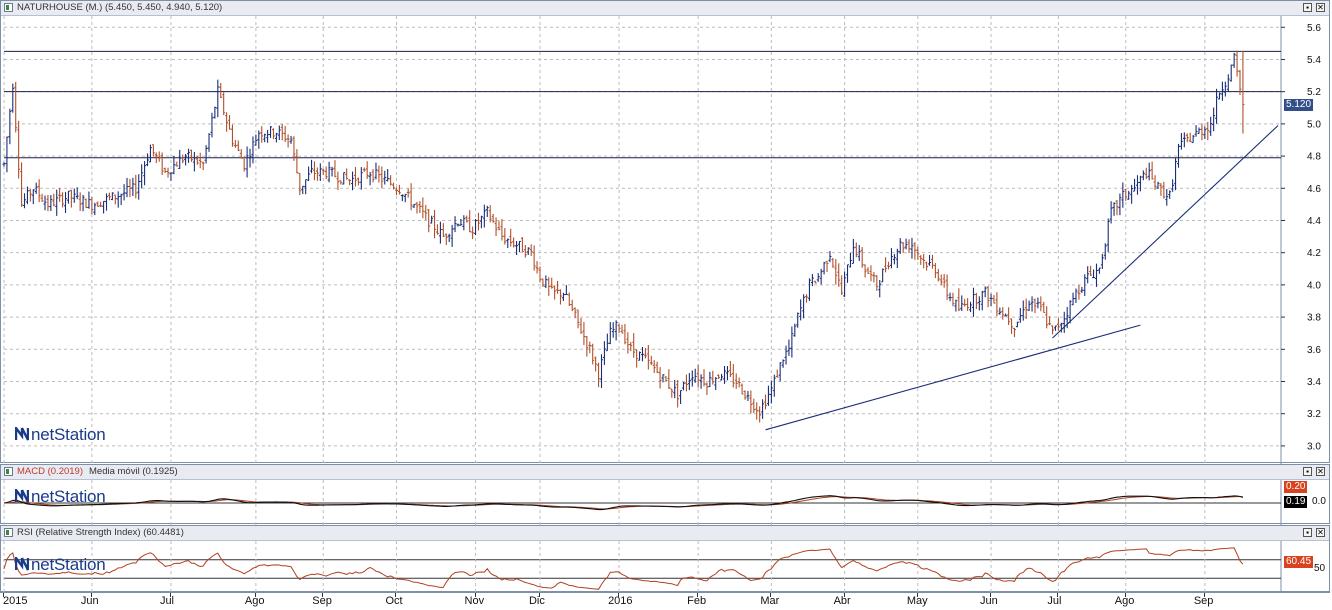 Image resolution: width=1332 pixels, height=610 pixels. Describe the element at coordinates (22, 434) in the screenshot. I see `netstation-logo-icon` at that location.